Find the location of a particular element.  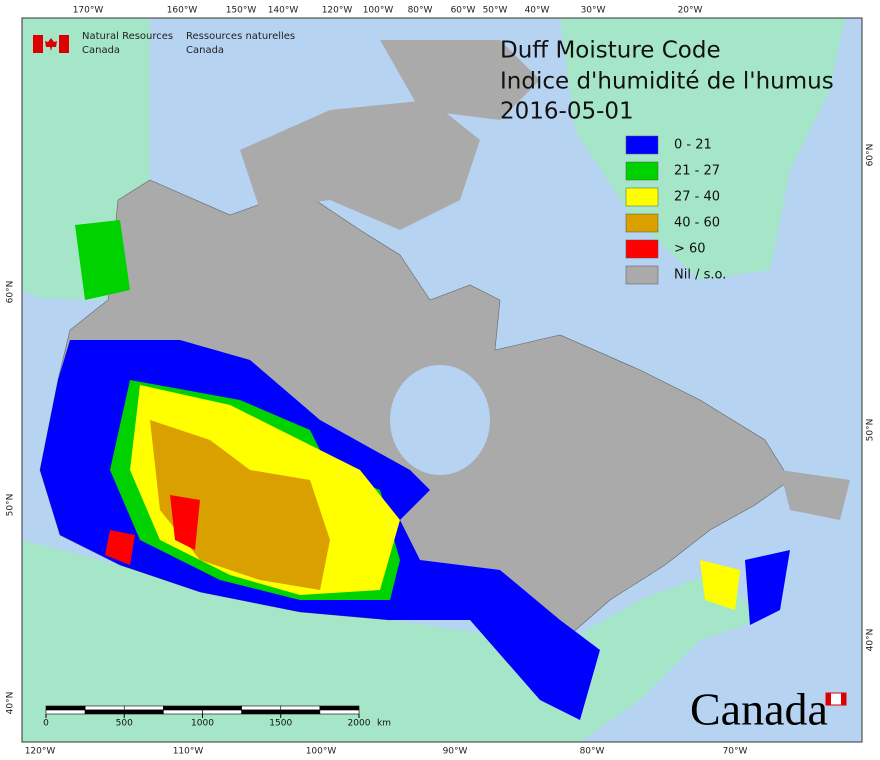

scale-bar: 0 500 1000 1500 2000 km is located at coordinates (217, 717).